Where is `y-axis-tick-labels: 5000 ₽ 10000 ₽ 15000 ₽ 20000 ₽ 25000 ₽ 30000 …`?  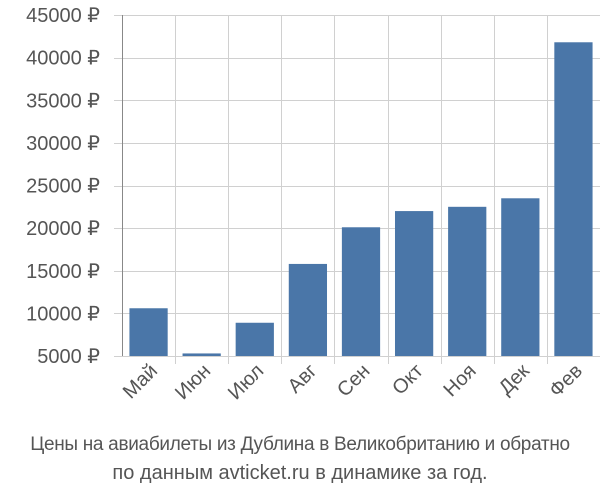
y-axis-tick-labels: 5000 ₽ 10000 ₽ 15000 ₽ 20000 ₽ 25000 ₽ 30000 … is located at coordinates (63, 186).